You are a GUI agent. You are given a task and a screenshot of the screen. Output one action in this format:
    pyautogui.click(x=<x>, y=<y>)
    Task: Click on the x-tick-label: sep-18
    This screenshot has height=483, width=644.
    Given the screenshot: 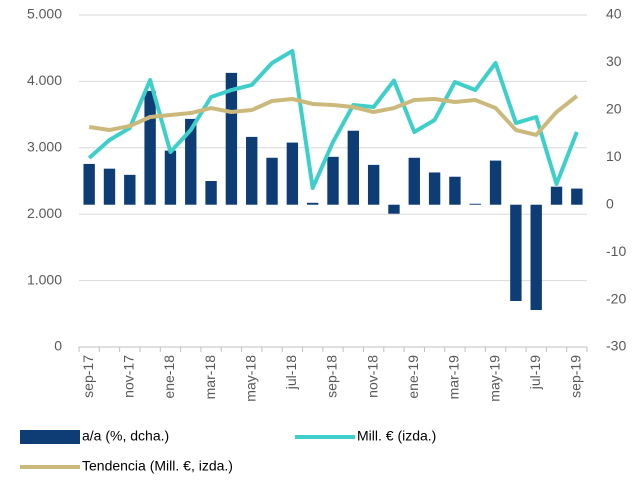 What is the action you would take?
    pyautogui.click(x=332, y=376)
    